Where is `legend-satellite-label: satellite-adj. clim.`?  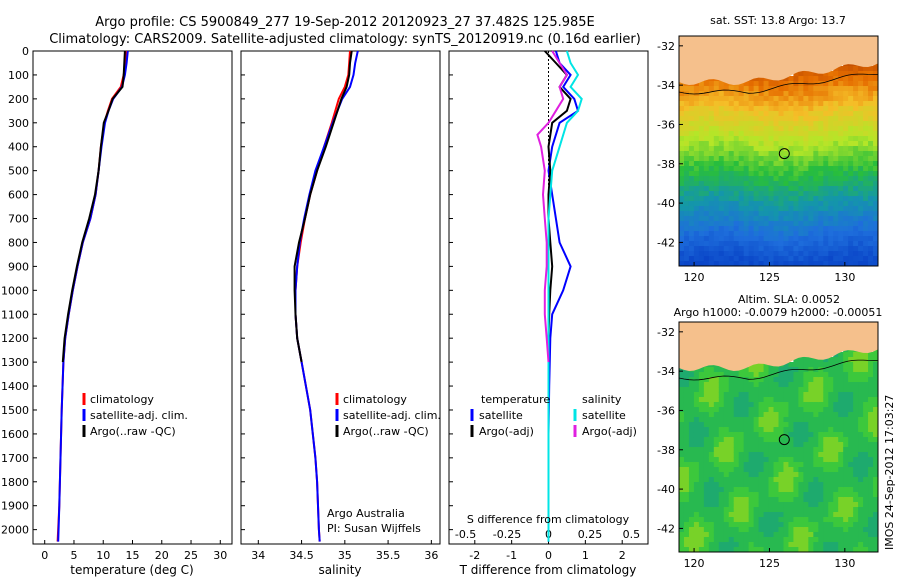
legend-satellite-label: satellite-adj. clim. is located at coordinates (139, 415).